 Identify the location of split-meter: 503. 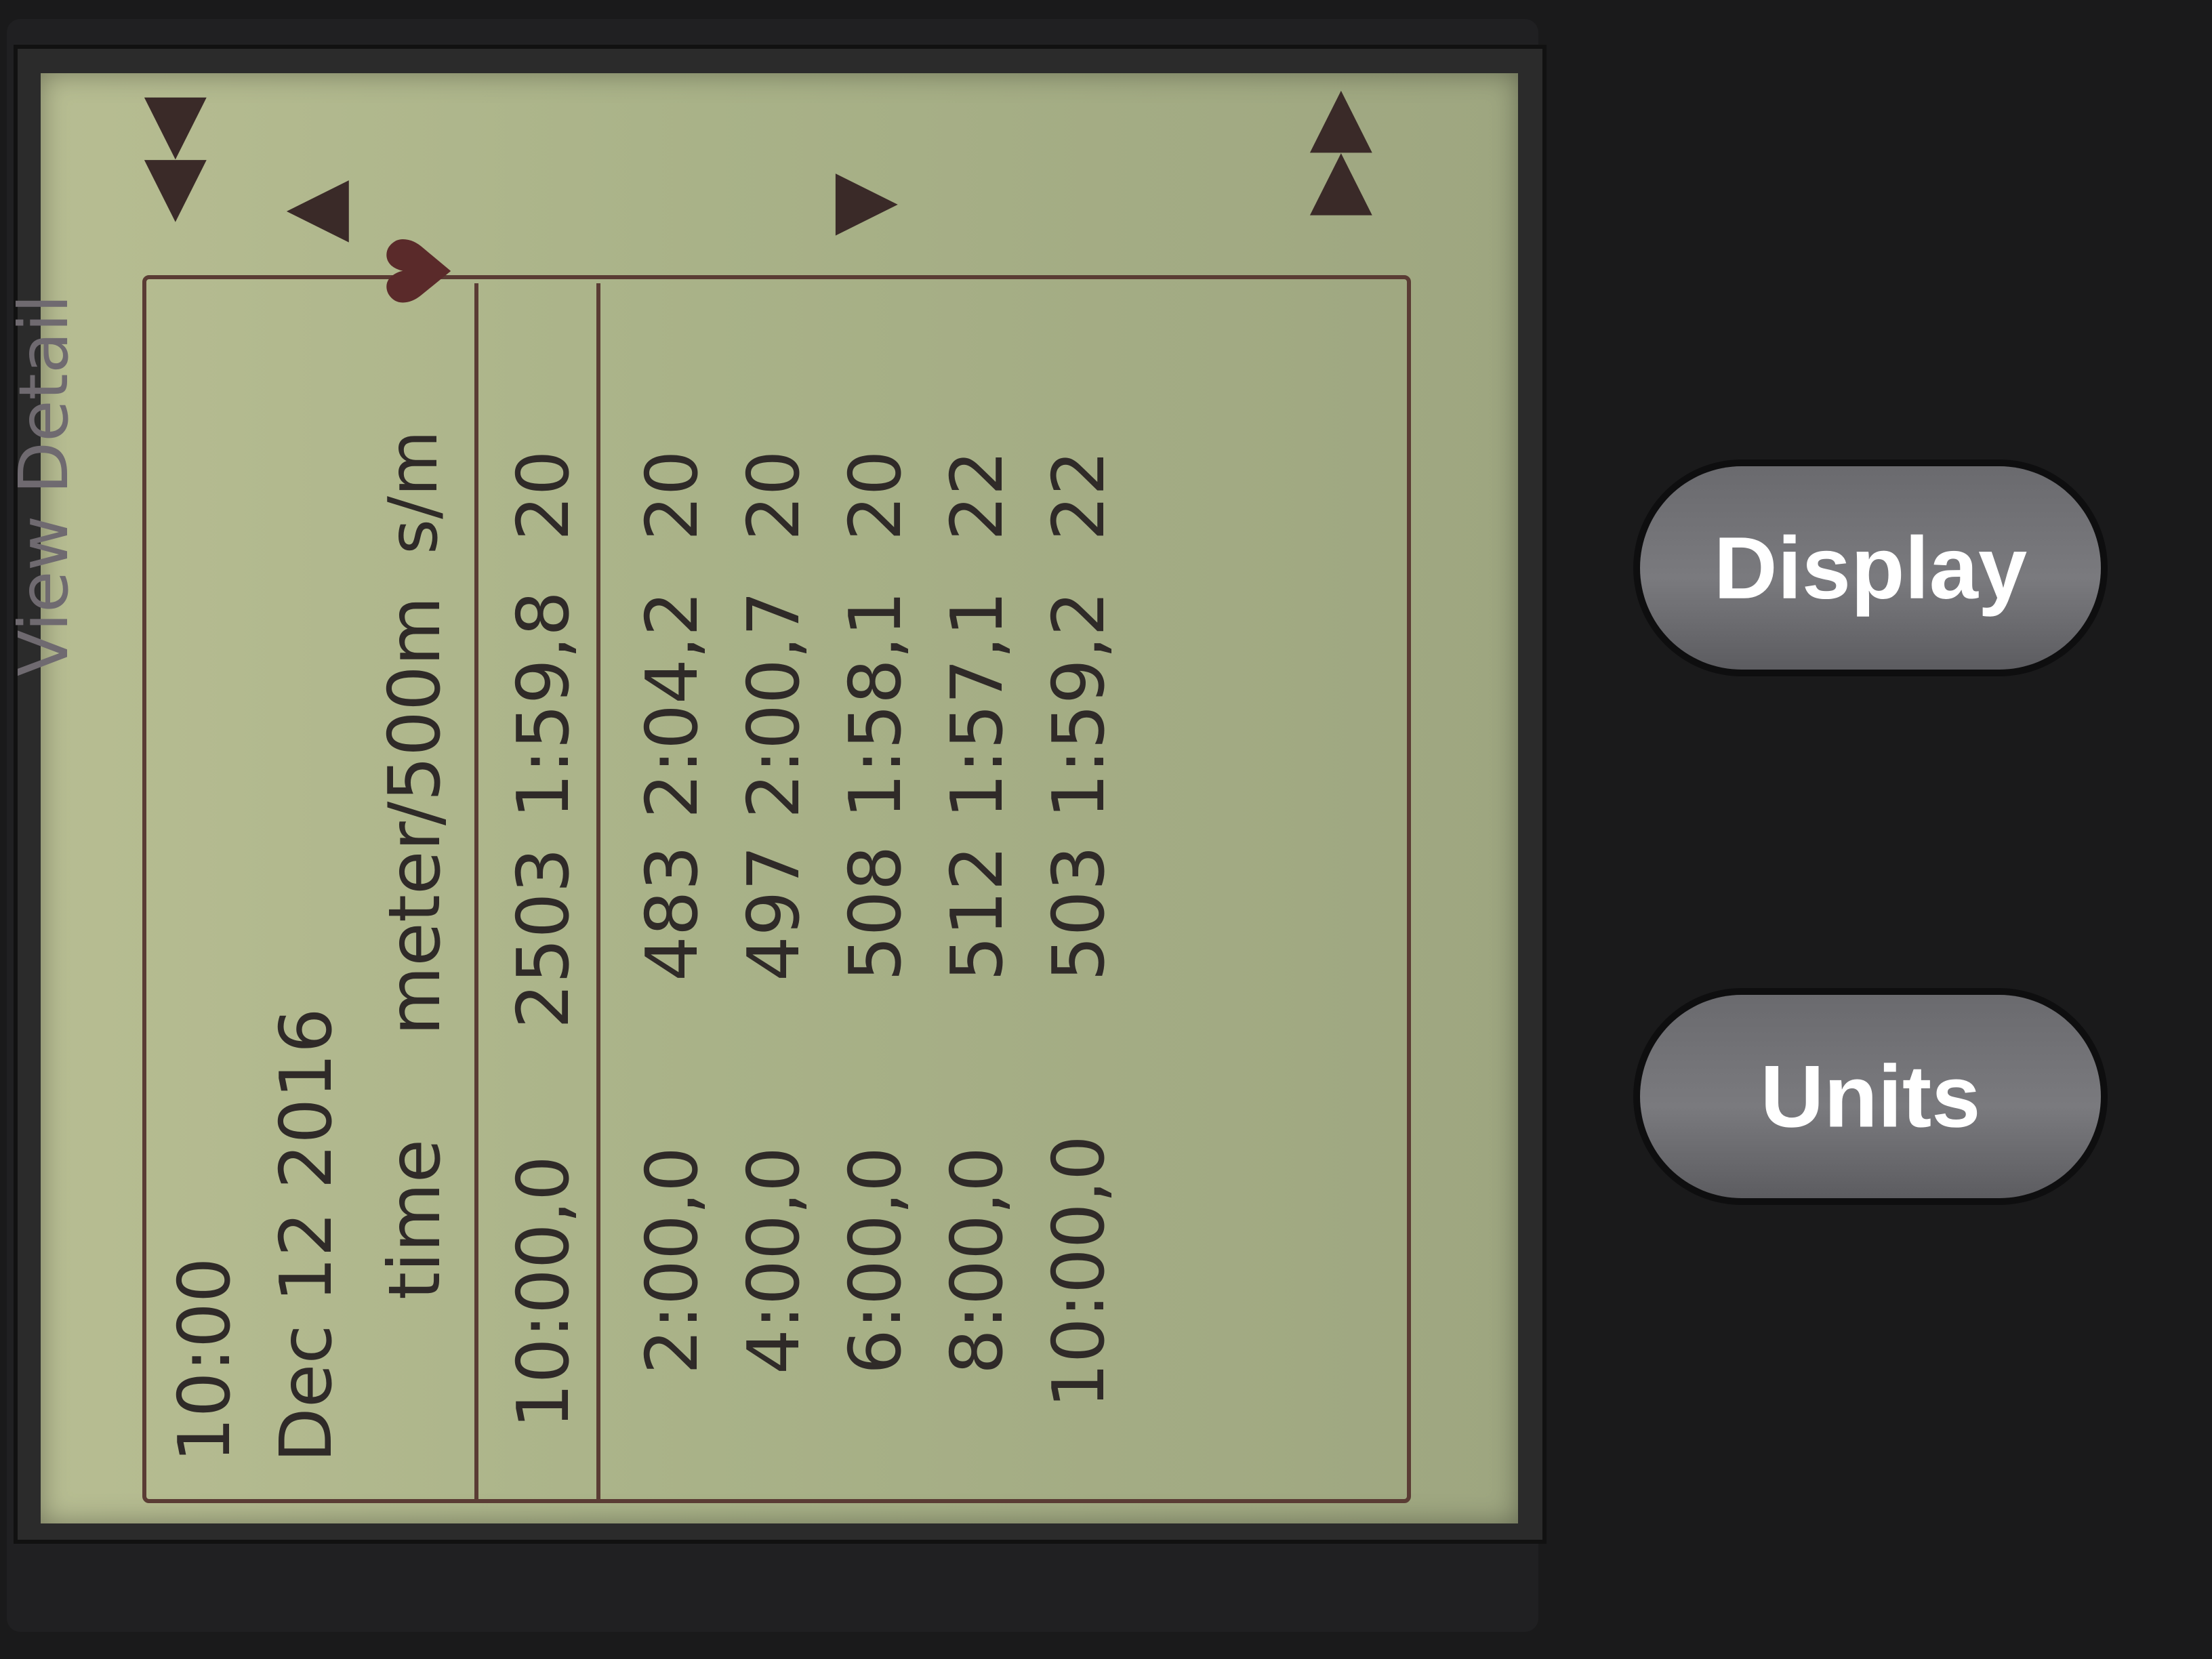
(1079, 913).